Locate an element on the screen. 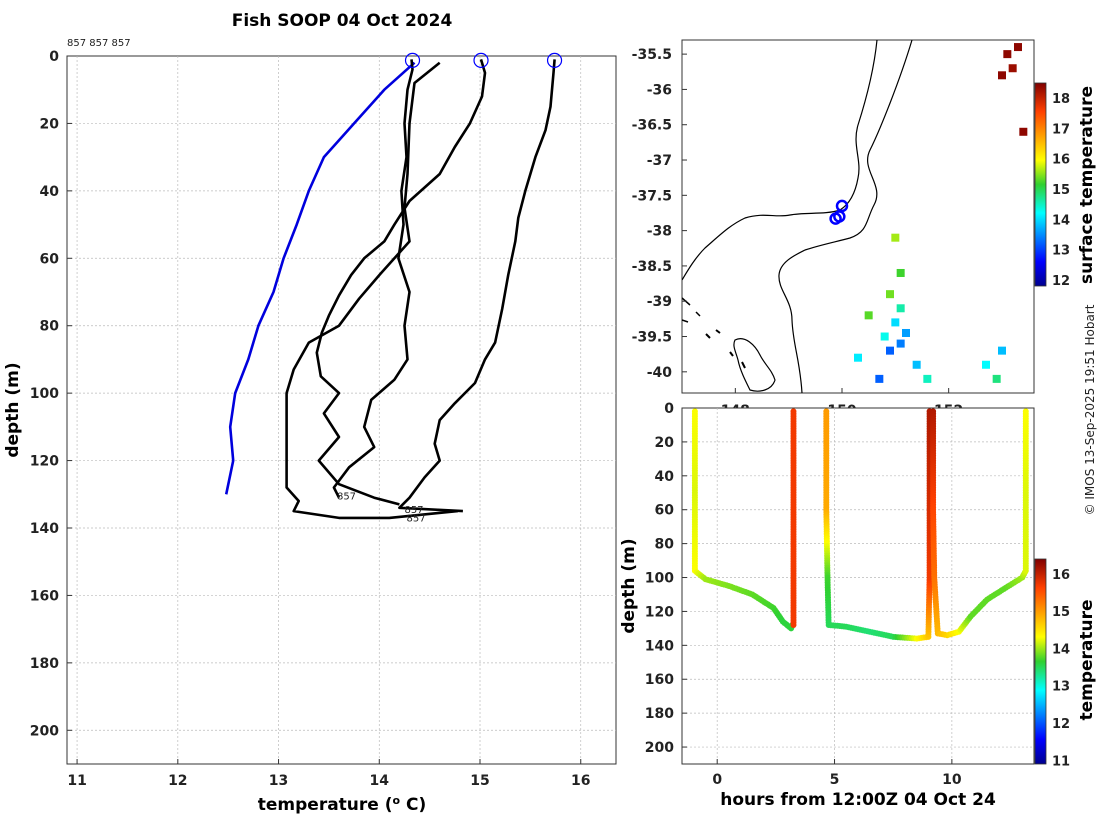  xlabel-unit: C) is located at coordinates (413, 805).